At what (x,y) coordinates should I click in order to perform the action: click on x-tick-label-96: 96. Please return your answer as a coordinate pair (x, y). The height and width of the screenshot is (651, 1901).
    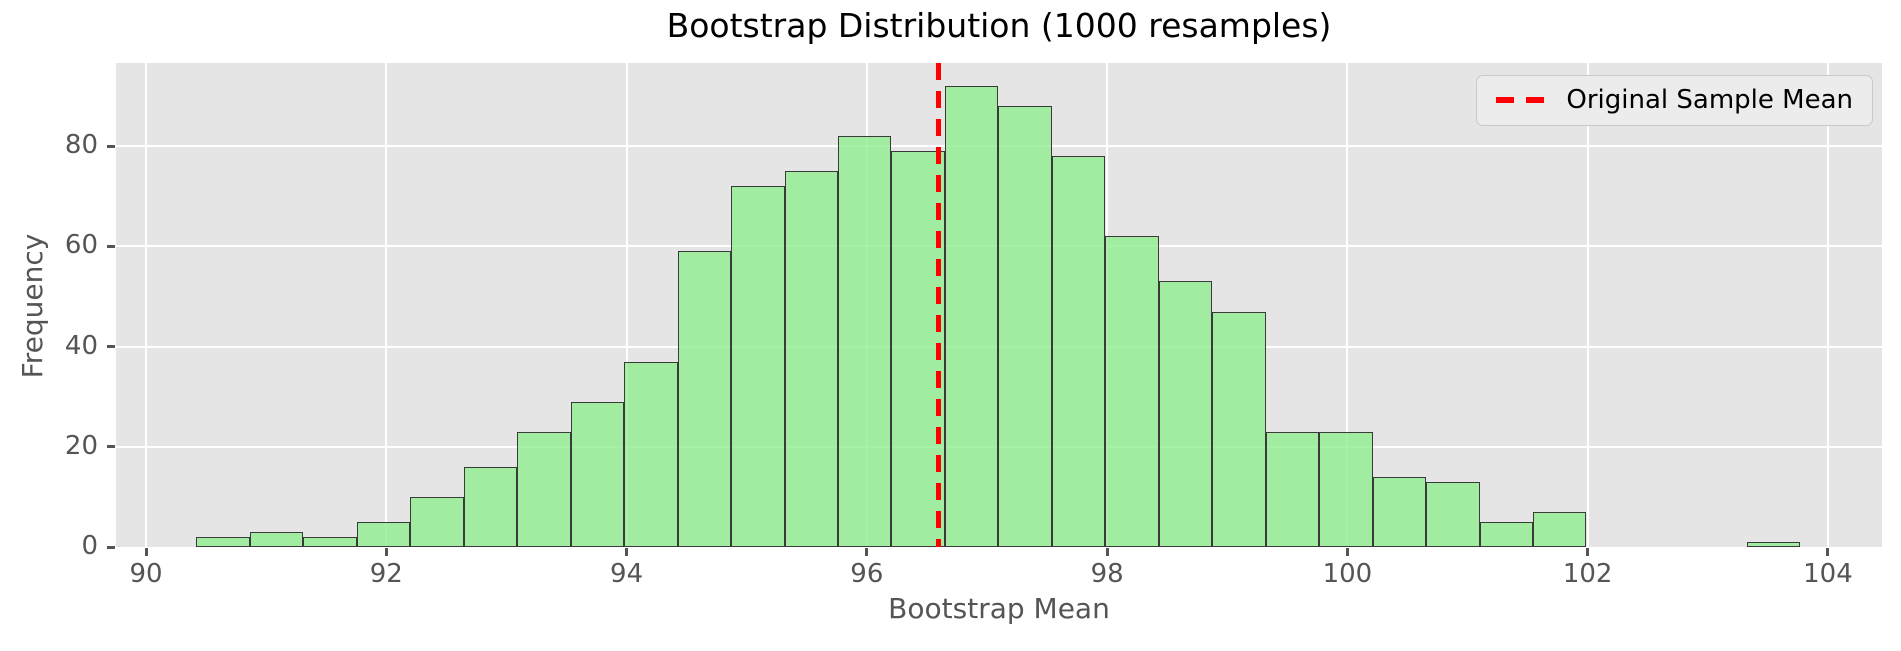
    Looking at the image, I should click on (867, 574).